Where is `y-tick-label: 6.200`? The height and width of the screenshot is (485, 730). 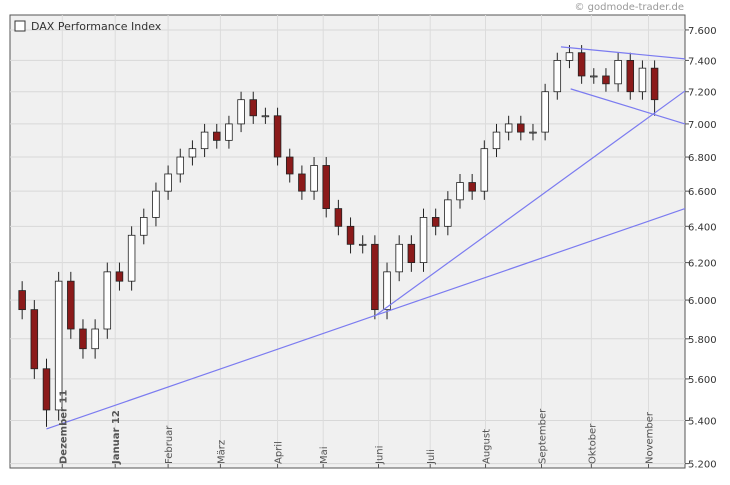 y-tick-label: 6.200 is located at coordinates (702, 264).